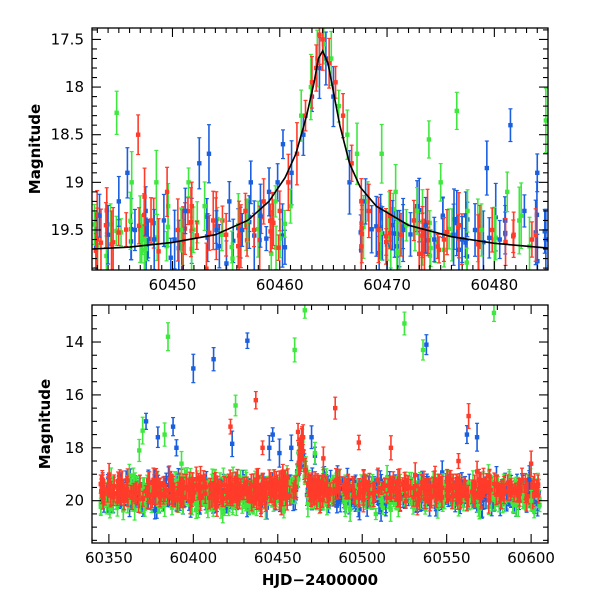 This screenshot has width=600, height=600. I want to click on top-y-tick-label: 19, so click(74, 182).